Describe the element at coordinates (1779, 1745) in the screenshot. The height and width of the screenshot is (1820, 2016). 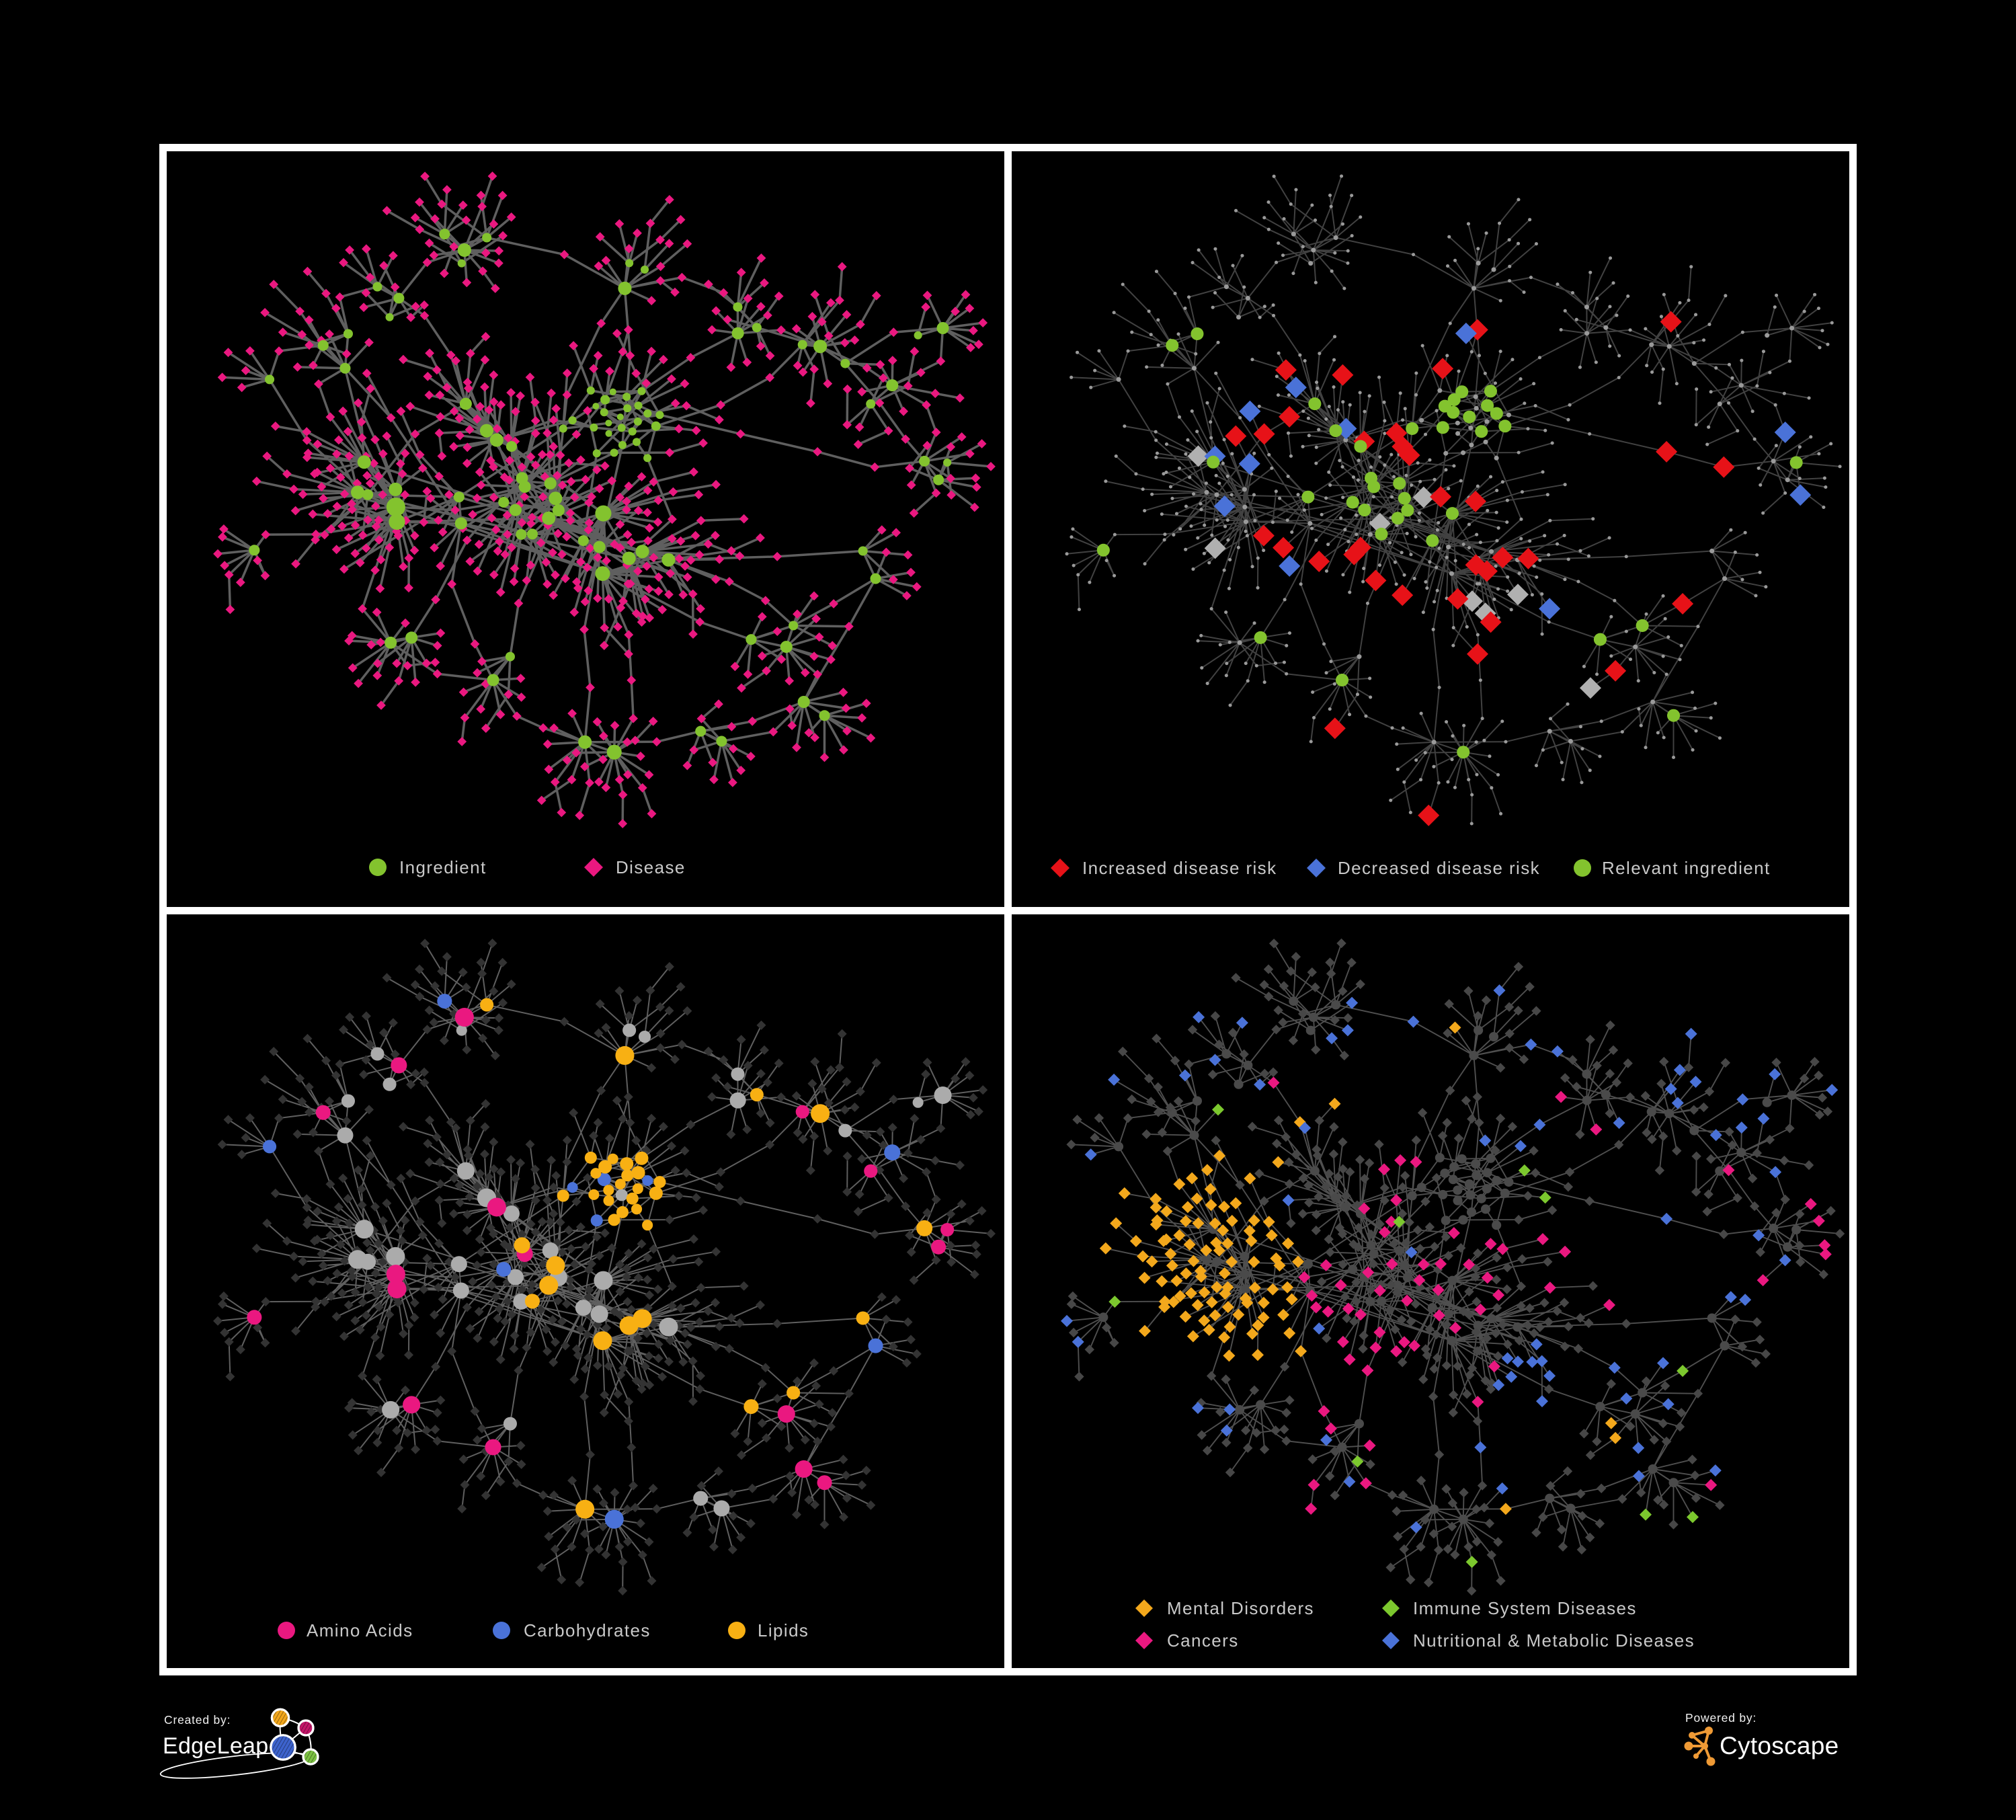
I see `svg-text: Cytoscape` at that location.